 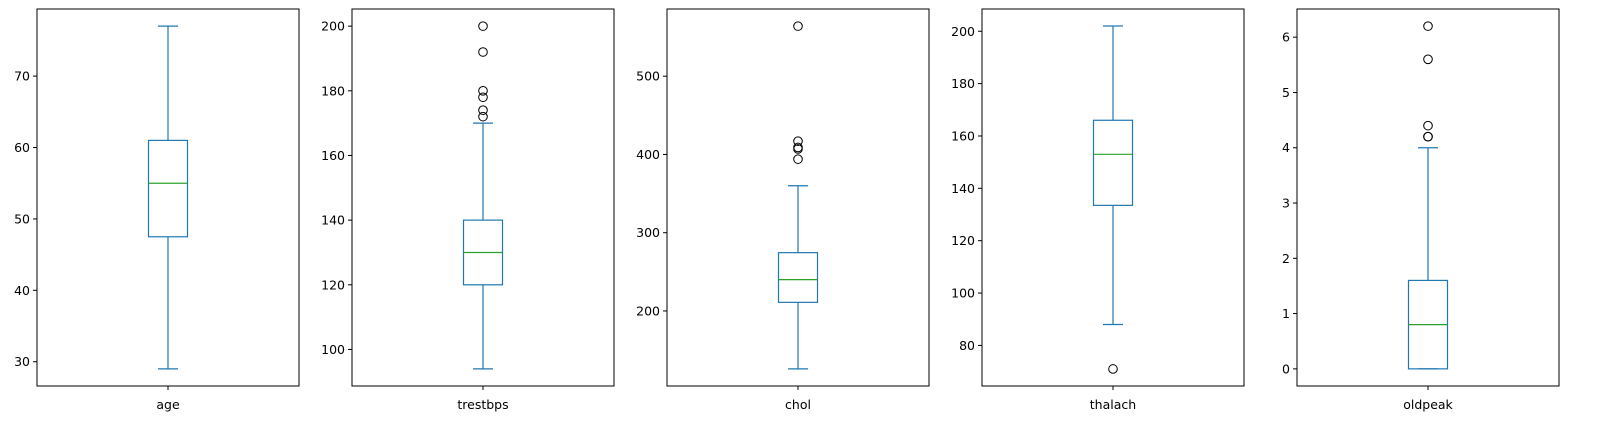 I want to click on chol-ytick-label: 400, so click(x=648, y=154).